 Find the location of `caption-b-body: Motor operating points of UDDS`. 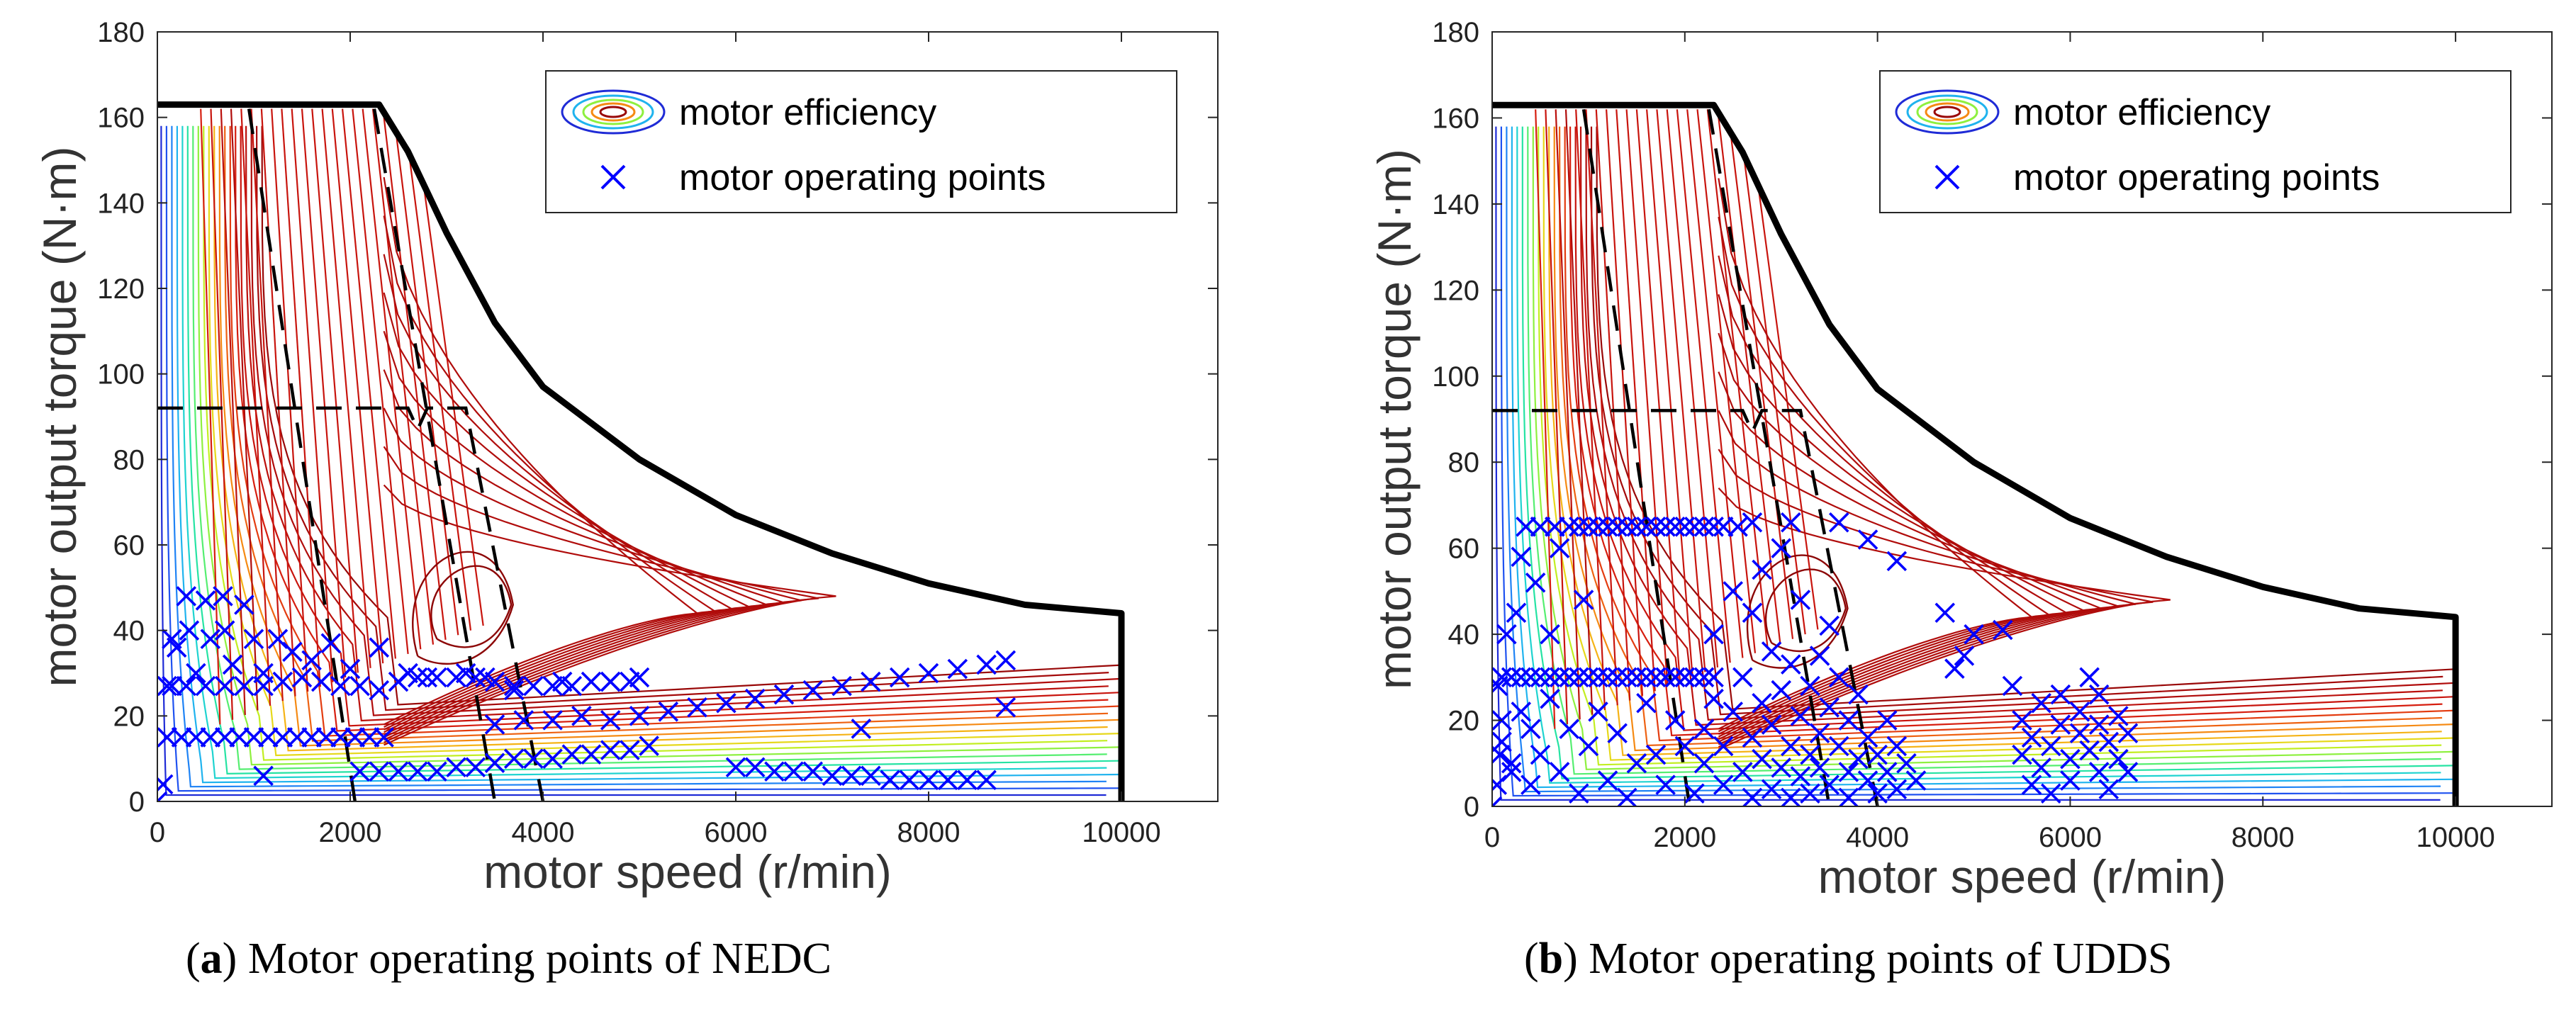

caption-b-body: Motor operating points of UDDS is located at coordinates (1875, 959).